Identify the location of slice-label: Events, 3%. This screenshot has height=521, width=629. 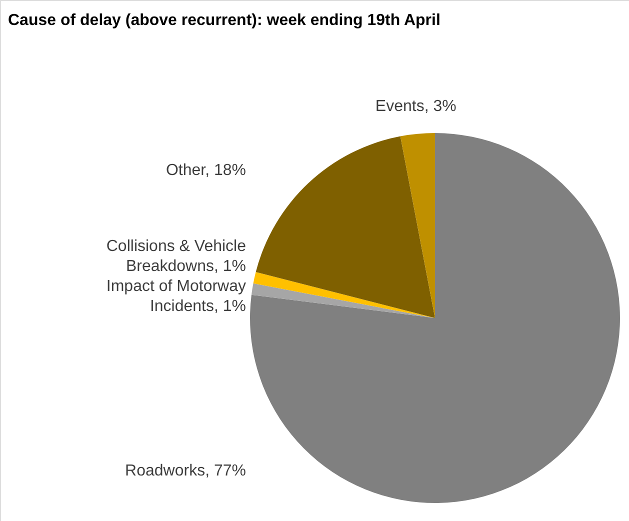
(415, 106).